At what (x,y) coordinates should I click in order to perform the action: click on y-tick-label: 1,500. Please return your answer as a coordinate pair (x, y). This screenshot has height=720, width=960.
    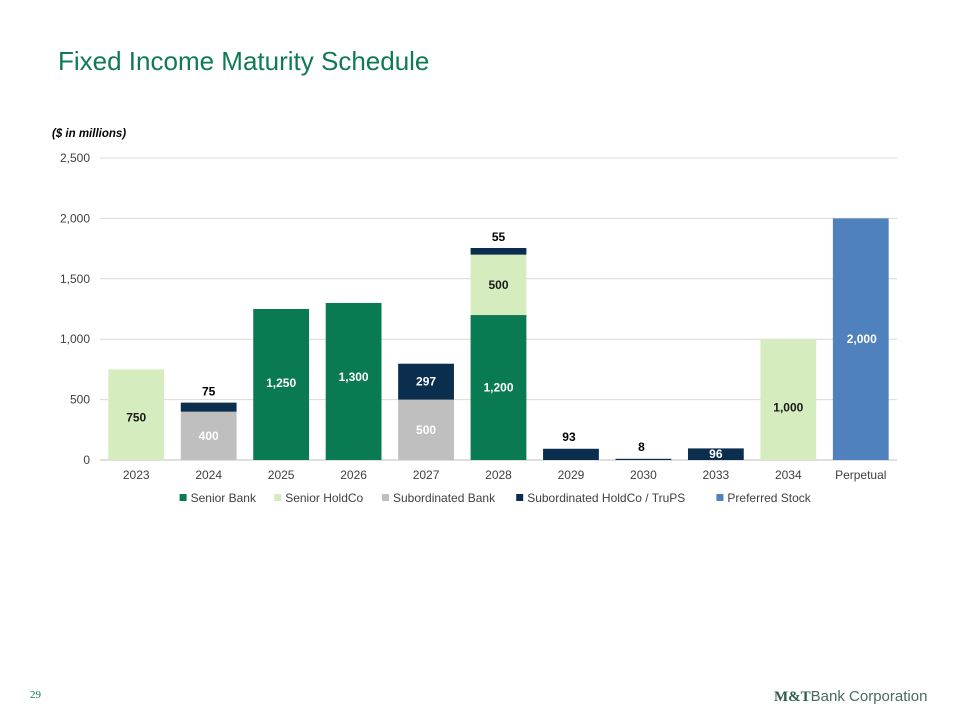
    Looking at the image, I should click on (75, 279).